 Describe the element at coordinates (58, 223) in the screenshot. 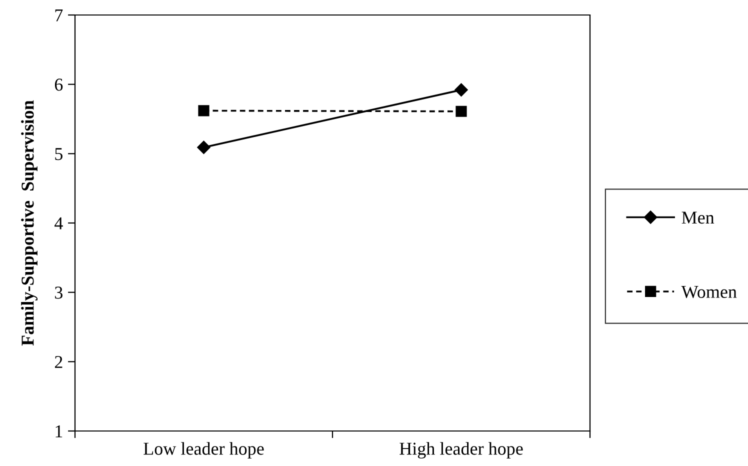

I see `y-tick-label: 4` at that location.